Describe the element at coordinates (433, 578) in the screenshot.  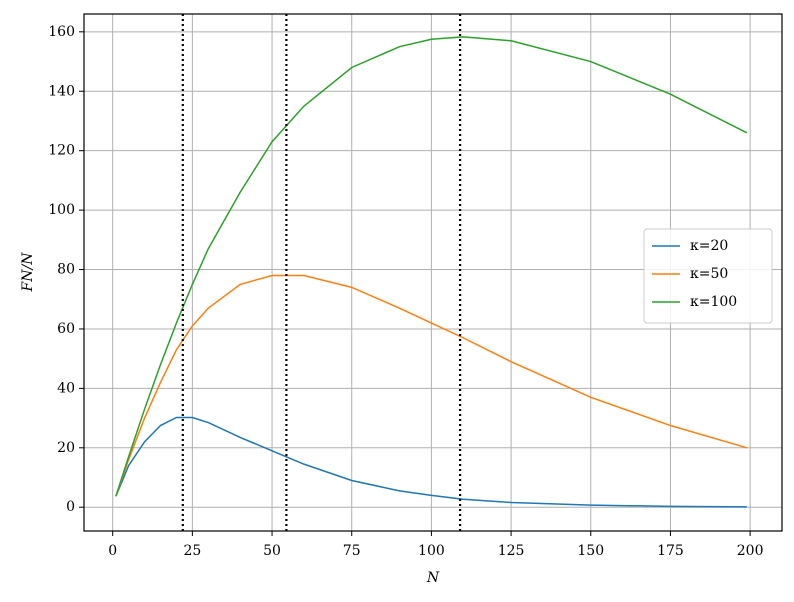
I see `x-axis-label: N` at that location.